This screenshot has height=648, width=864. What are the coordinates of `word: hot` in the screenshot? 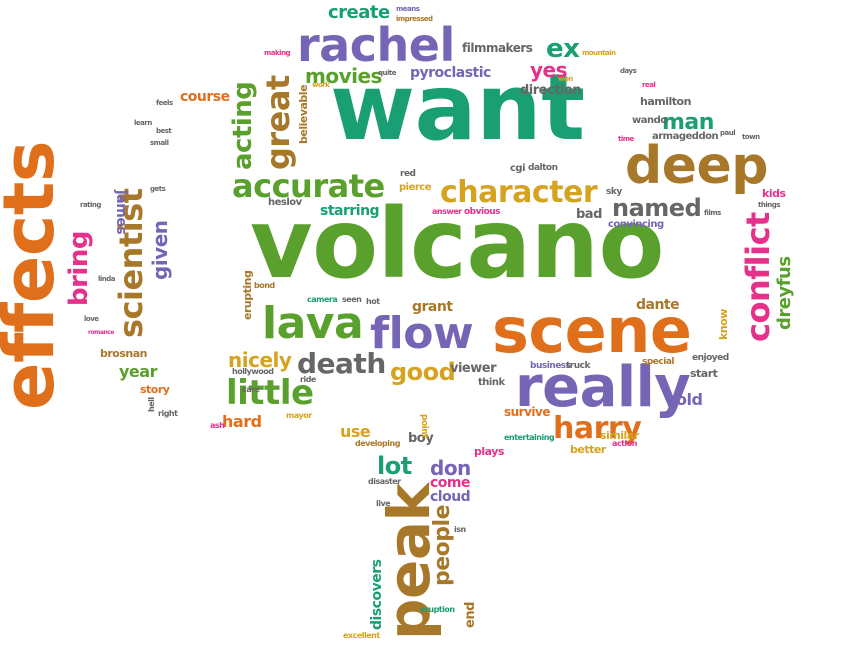 It's located at (373, 301).